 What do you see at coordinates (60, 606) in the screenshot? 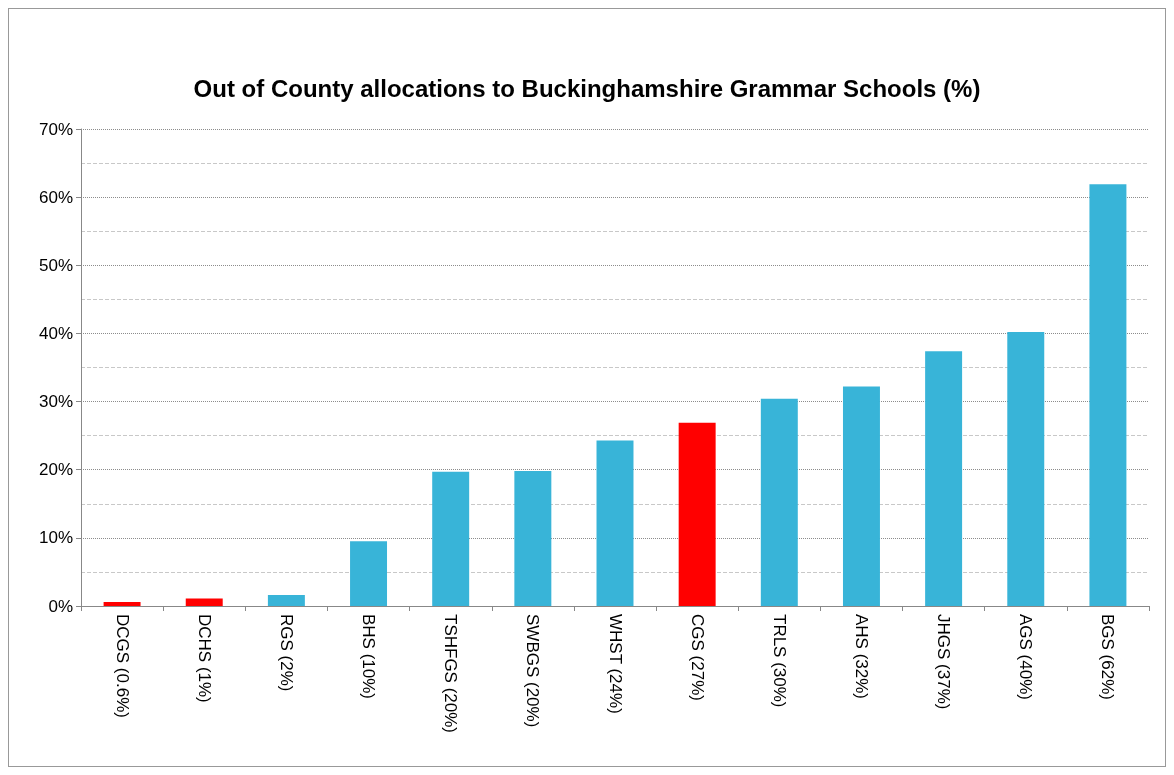
I see `y-tick-label: 0%` at bounding box center [60, 606].